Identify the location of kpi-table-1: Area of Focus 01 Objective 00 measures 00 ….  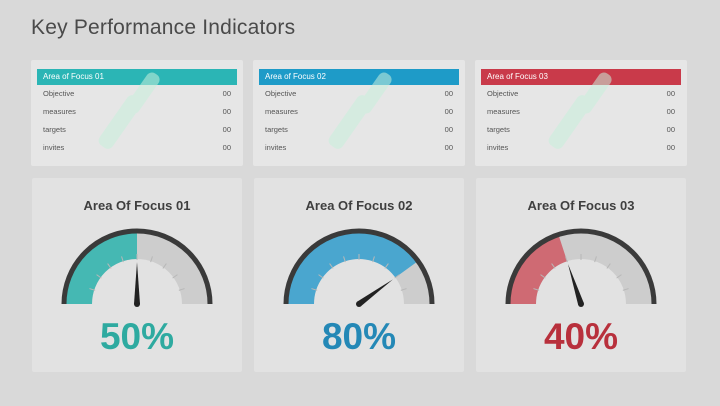
(137, 113).